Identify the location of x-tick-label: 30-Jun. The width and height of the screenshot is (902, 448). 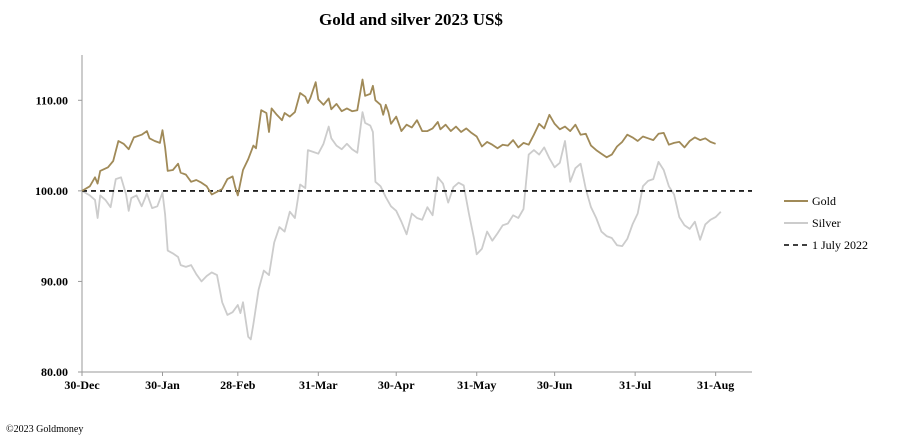
(555, 385).